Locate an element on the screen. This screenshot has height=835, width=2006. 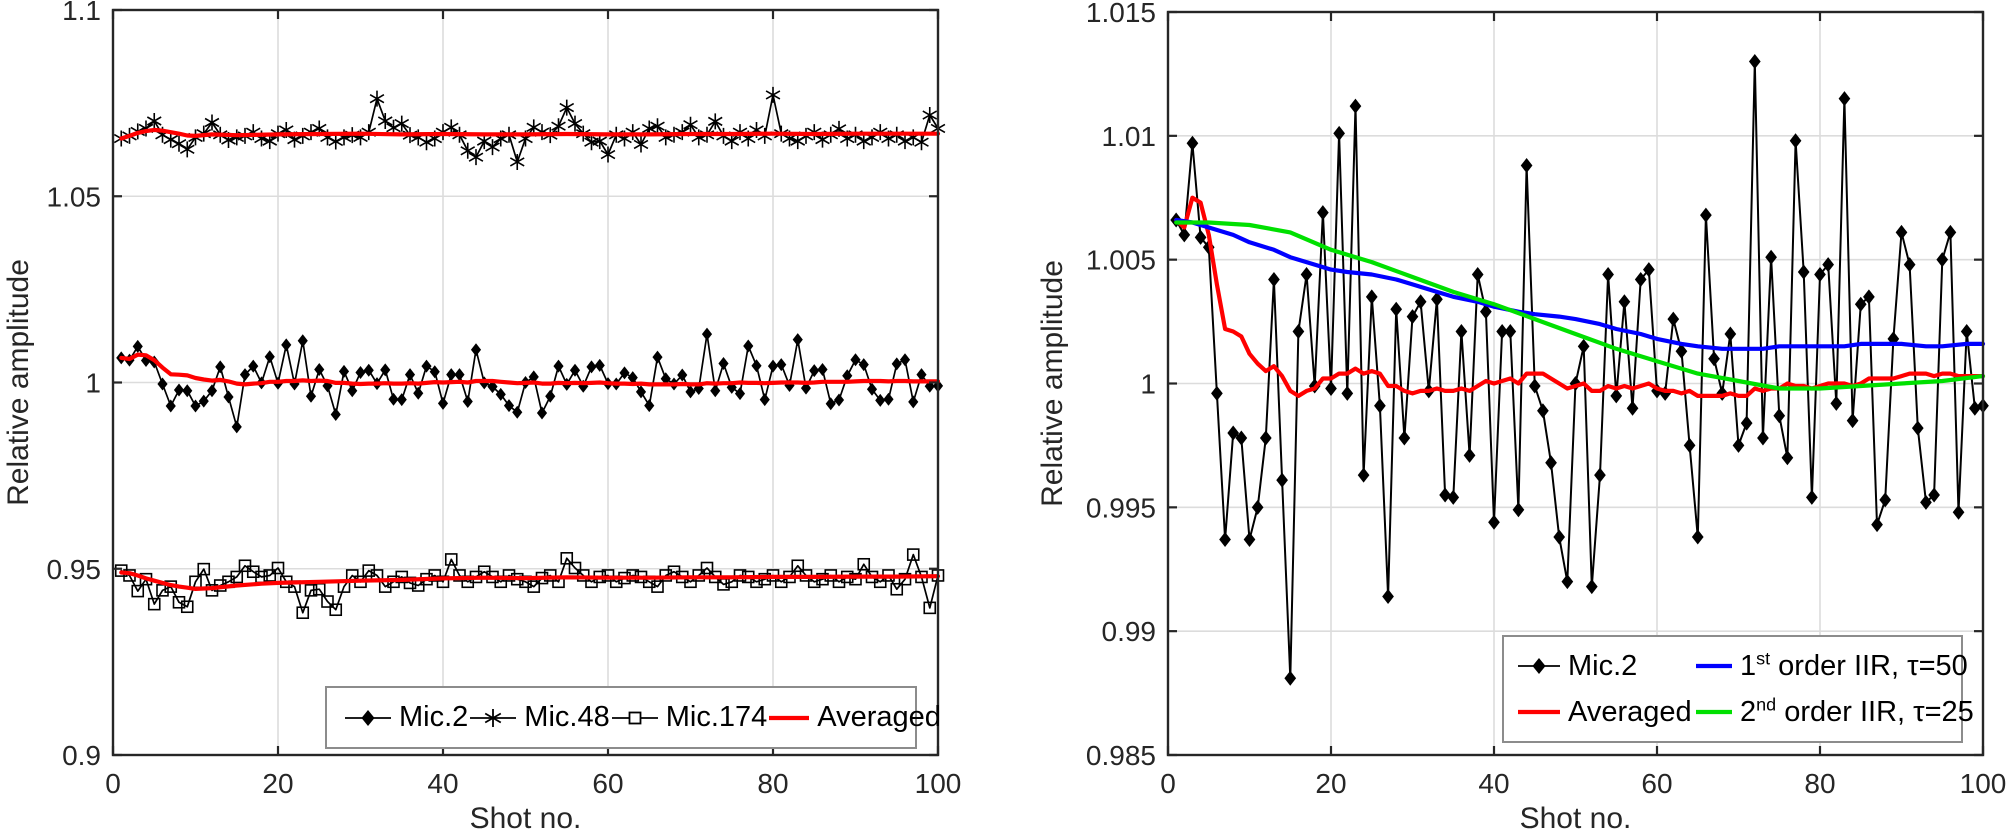
green-line-swatch is located at coordinates (1714, 712).